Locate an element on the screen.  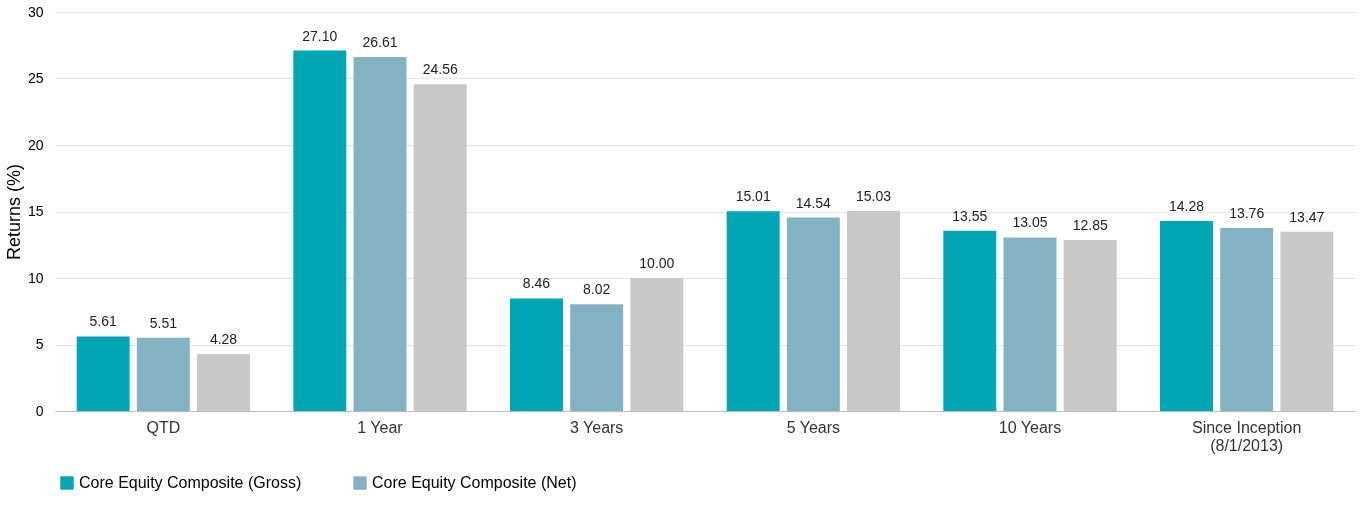
x-tick-label: 10 Years is located at coordinates (1030, 427).